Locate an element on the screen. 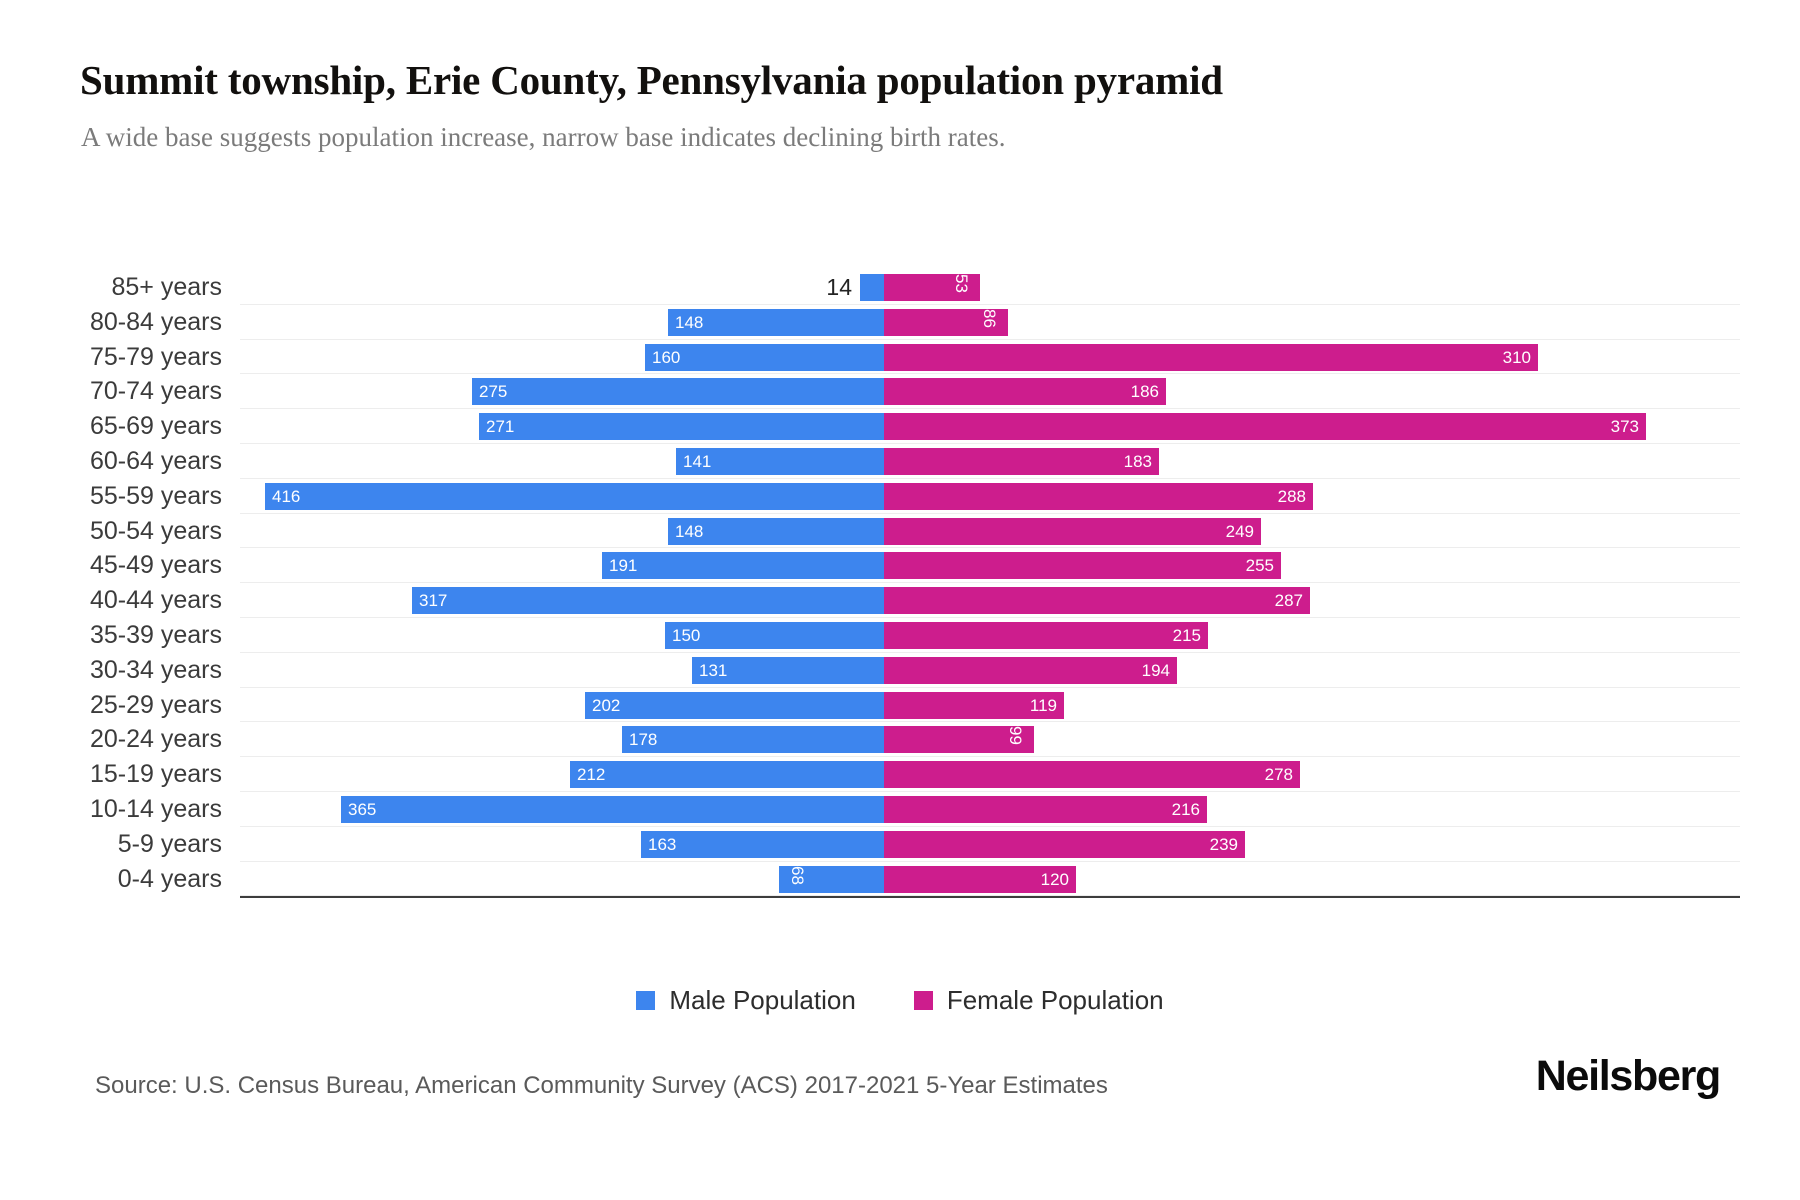 The height and width of the screenshot is (1200, 1800). male-value-label: 202 is located at coordinates (606, 705).